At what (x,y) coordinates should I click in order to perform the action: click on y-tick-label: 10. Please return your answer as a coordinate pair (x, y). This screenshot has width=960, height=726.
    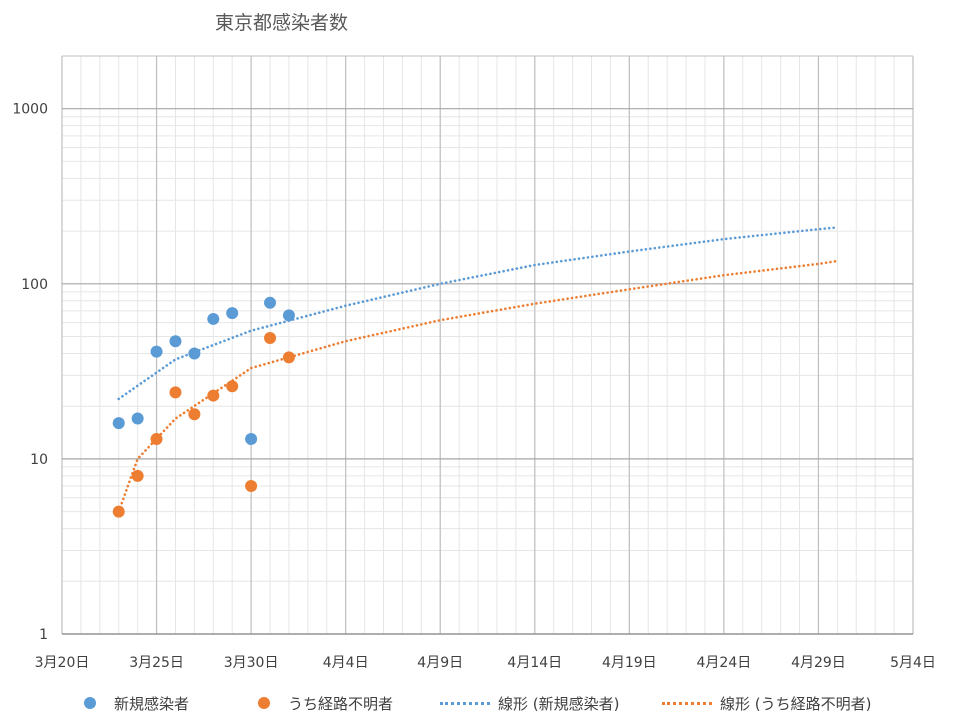
    Looking at the image, I should click on (39, 460).